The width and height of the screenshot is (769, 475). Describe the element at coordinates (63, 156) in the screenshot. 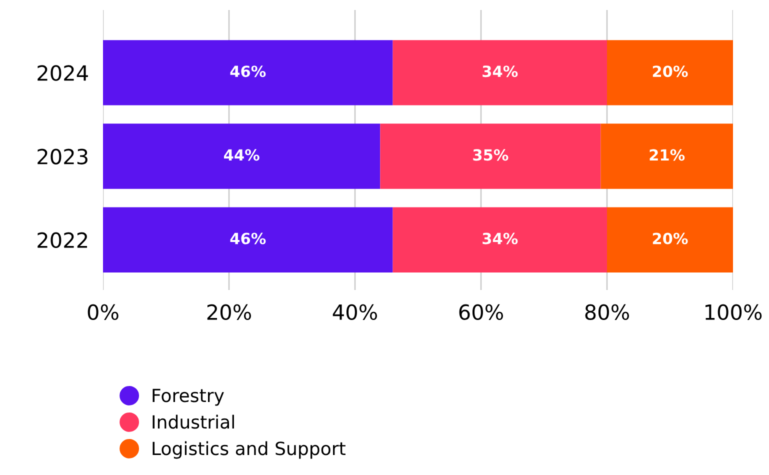

I see `y-tick-label: 2023` at that location.